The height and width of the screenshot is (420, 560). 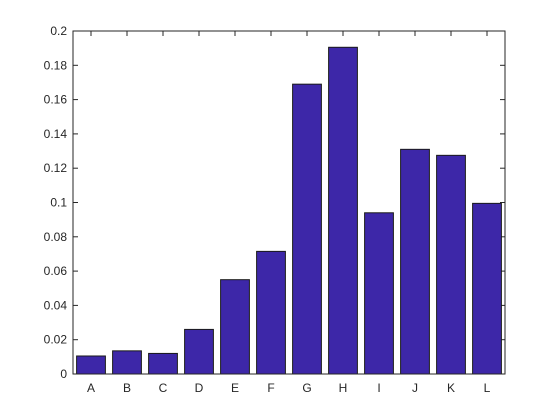 I want to click on bar-d, so click(x=199, y=351).